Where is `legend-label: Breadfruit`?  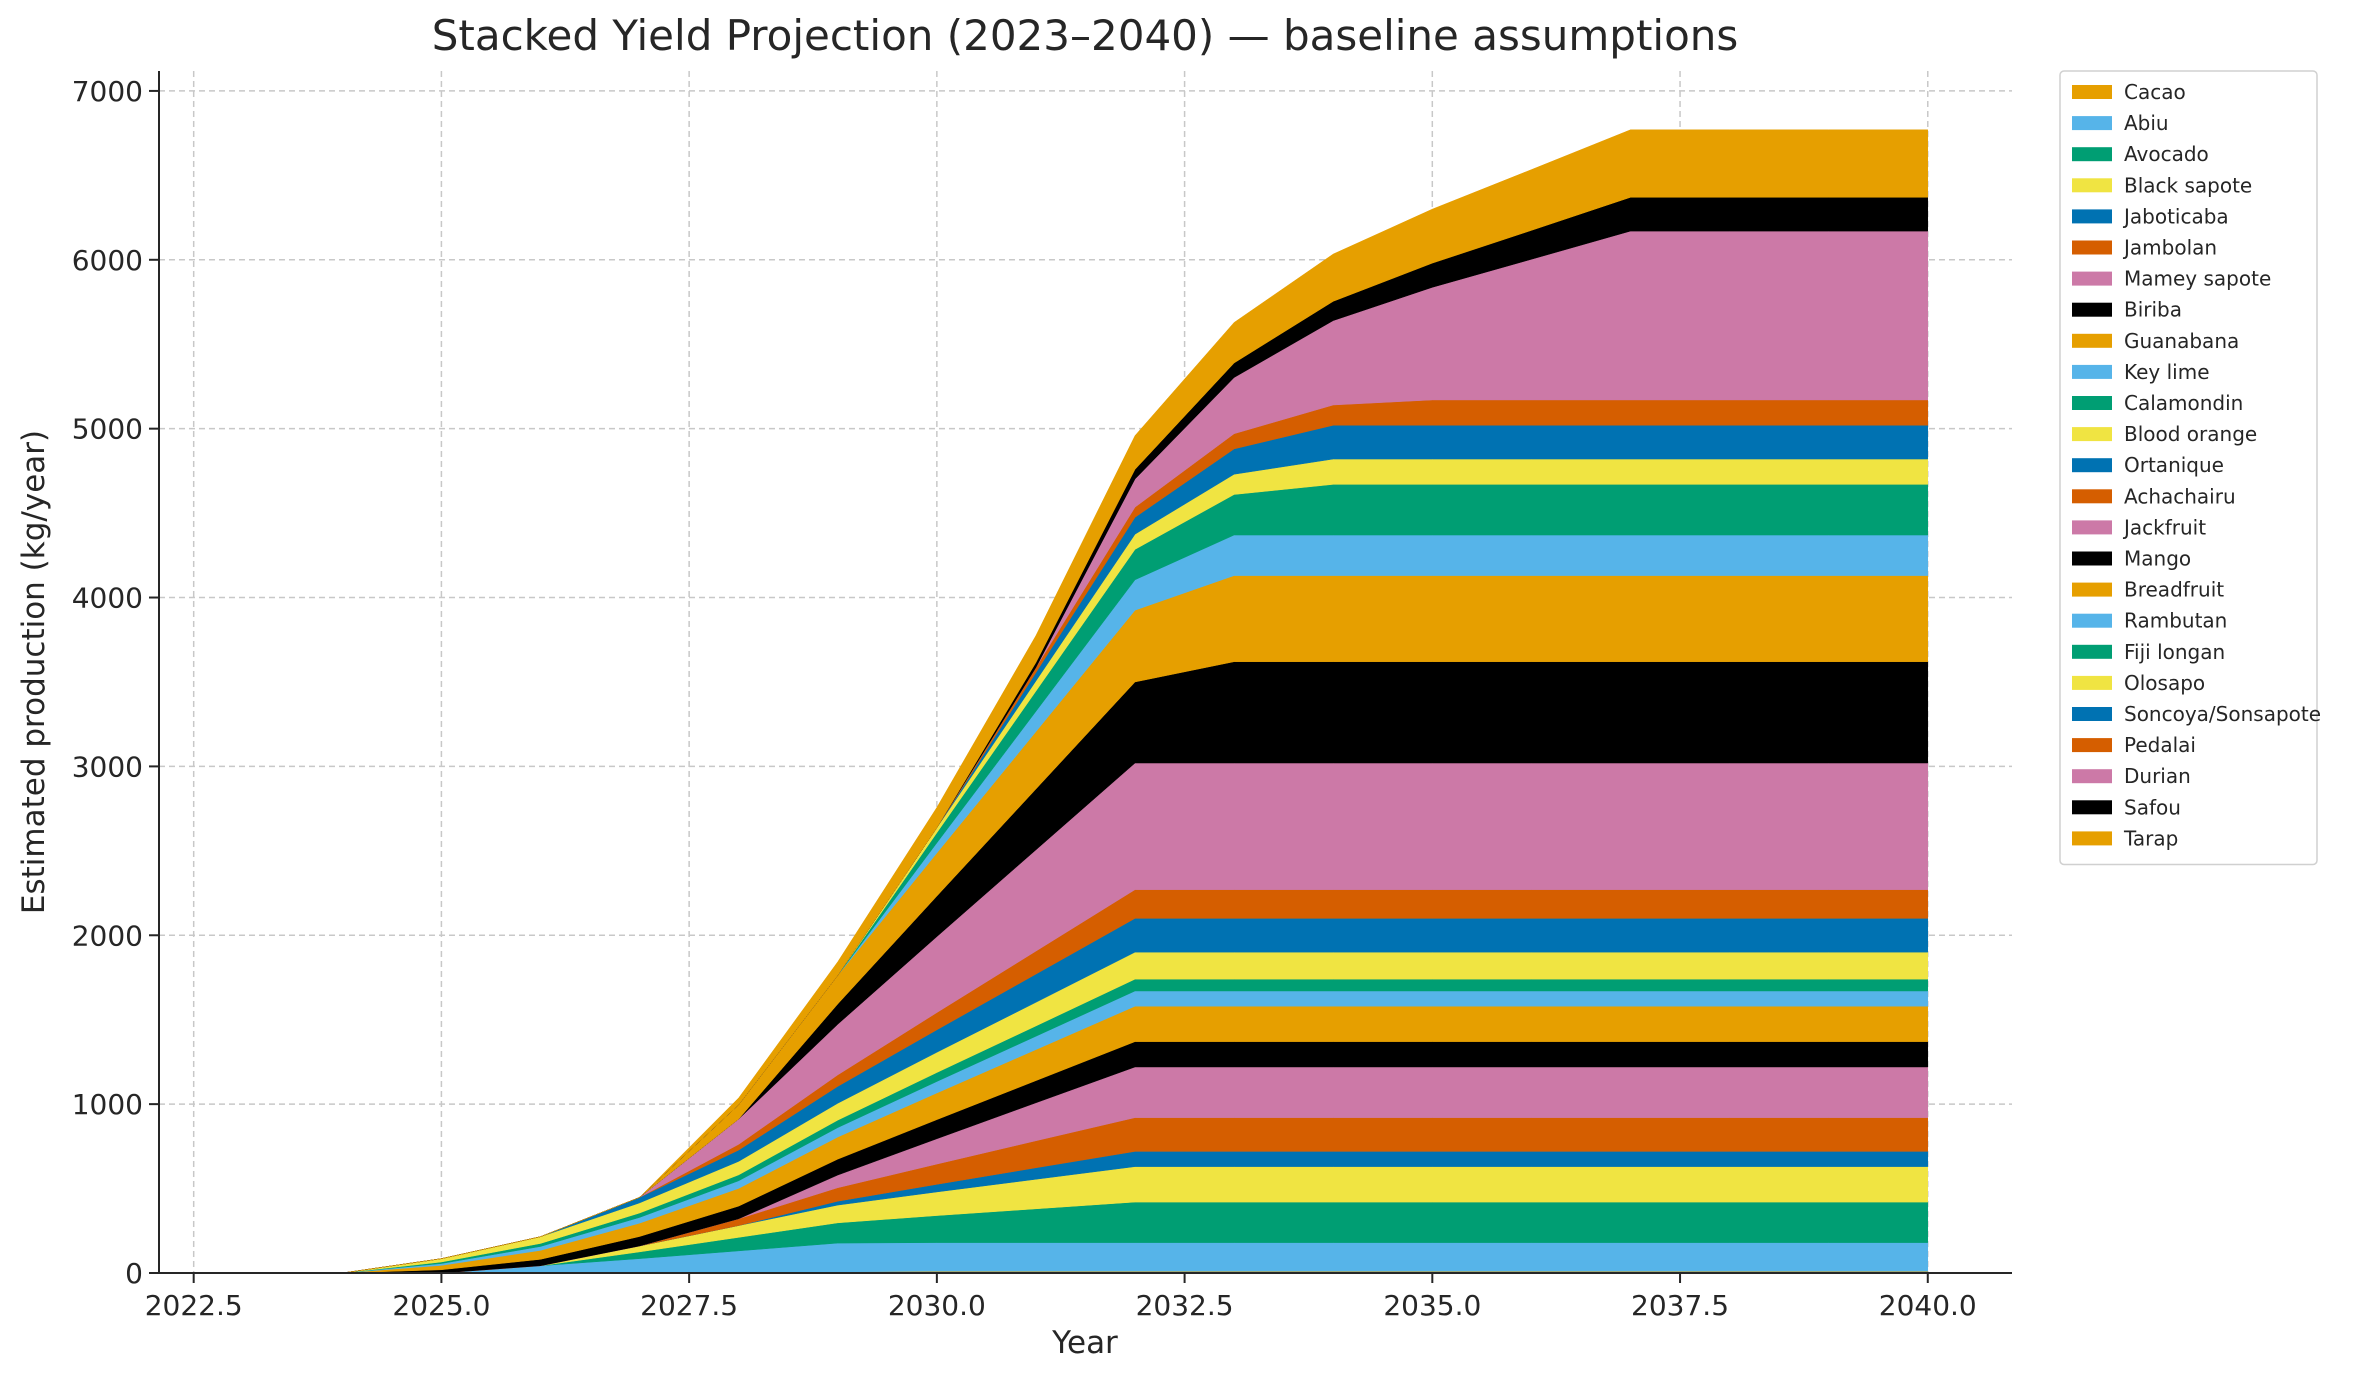
legend-label: Breadfruit is located at coordinates (2174, 590).